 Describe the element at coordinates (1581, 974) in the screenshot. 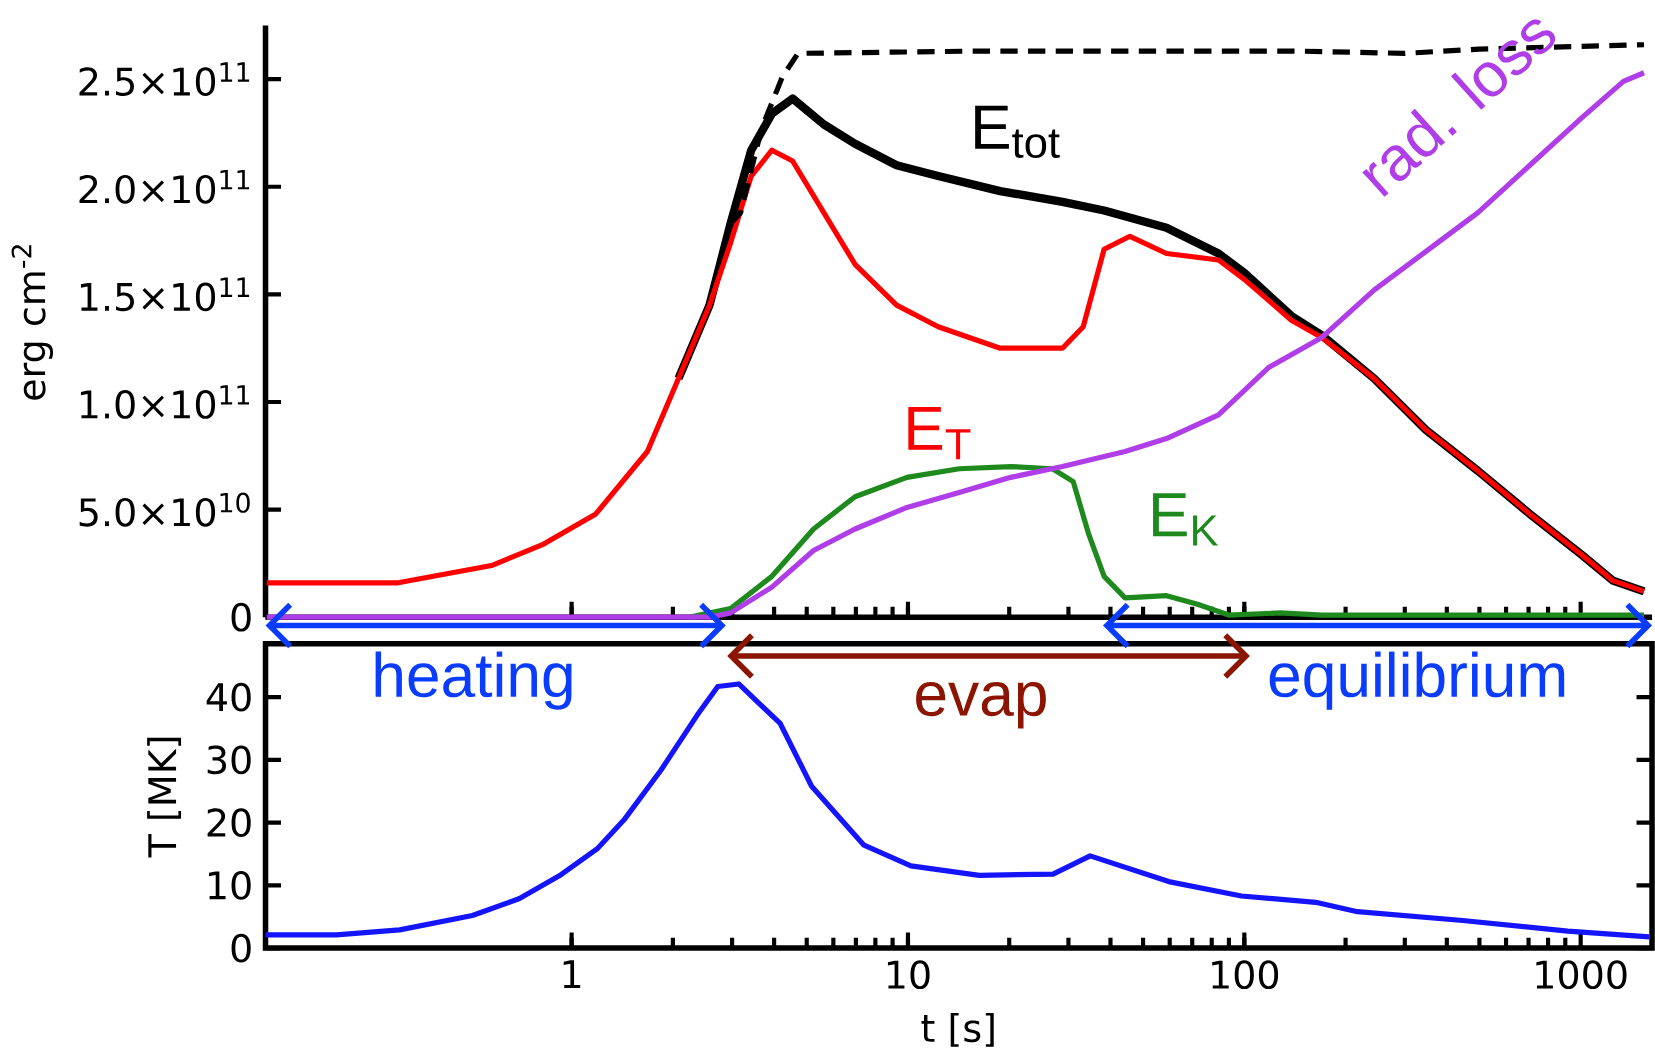

I see `x-tick-label: 1000` at that location.